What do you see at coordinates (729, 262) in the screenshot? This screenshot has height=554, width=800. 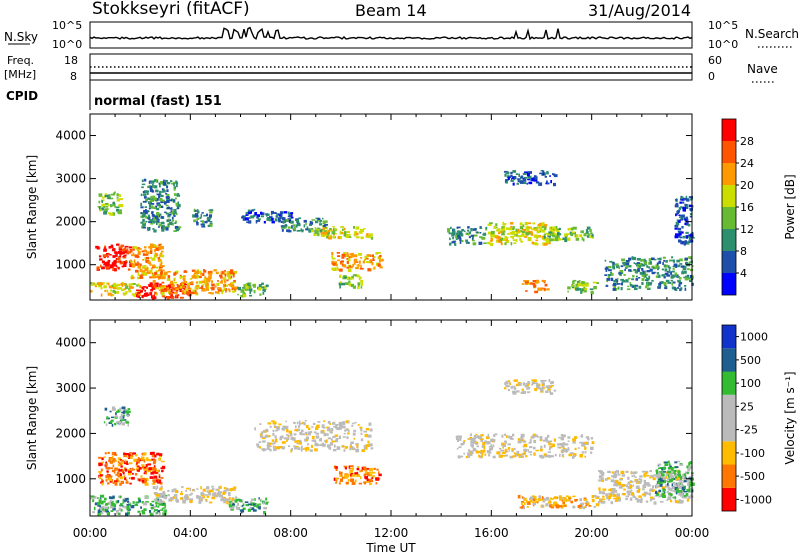 I see `colorbar-swatch` at bounding box center [729, 262].